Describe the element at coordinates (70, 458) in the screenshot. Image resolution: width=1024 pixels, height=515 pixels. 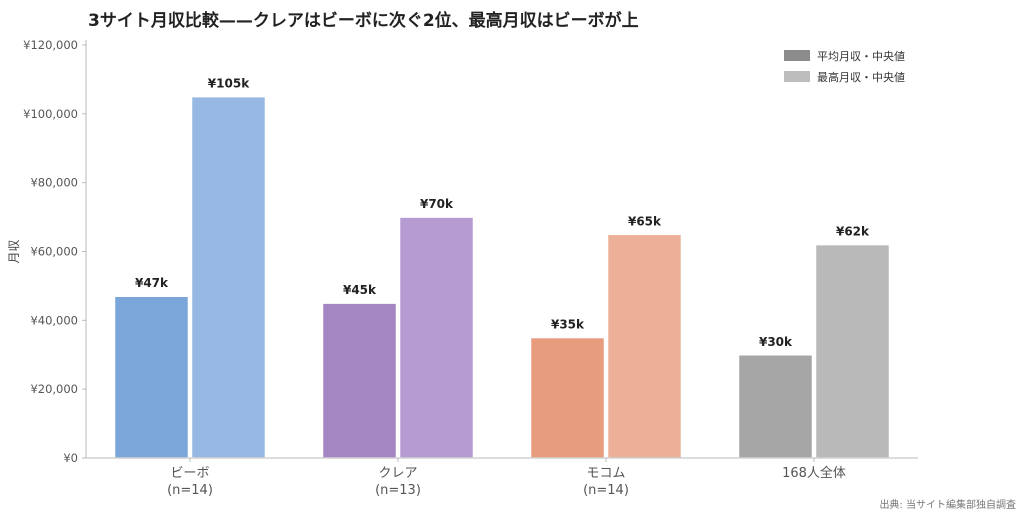
I see `y-tick-label: ¥0` at that location.